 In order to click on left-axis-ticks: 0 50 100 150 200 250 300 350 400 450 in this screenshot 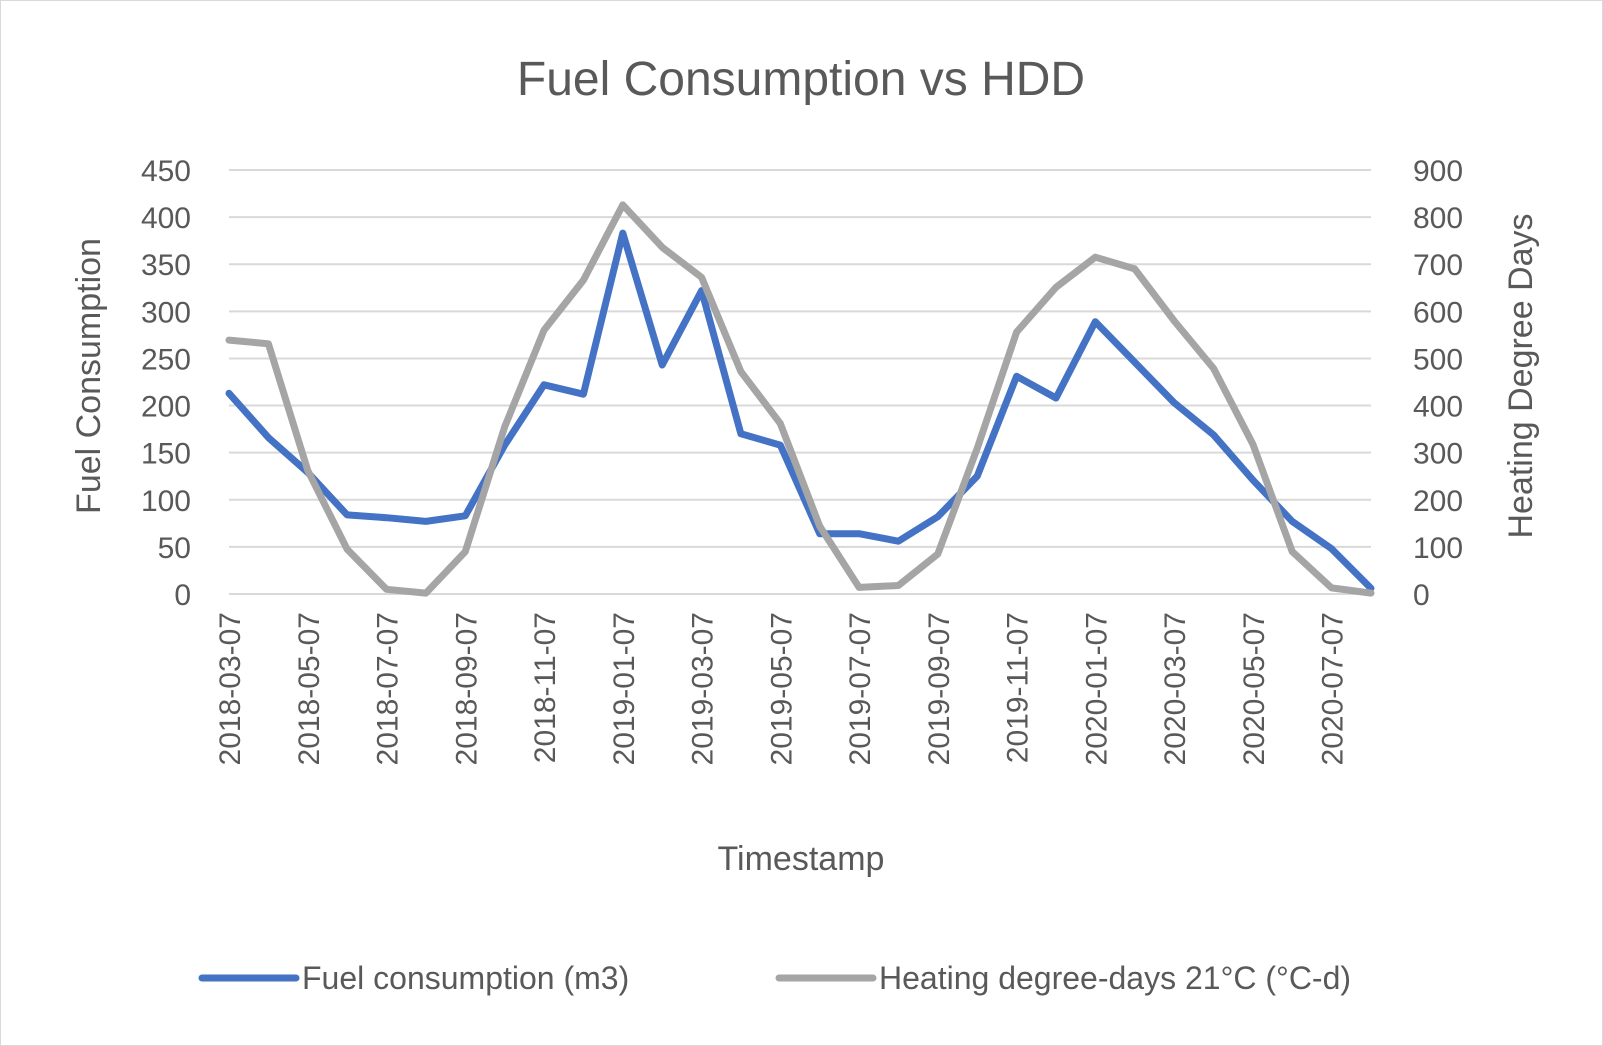, I will do `click(166, 383)`.